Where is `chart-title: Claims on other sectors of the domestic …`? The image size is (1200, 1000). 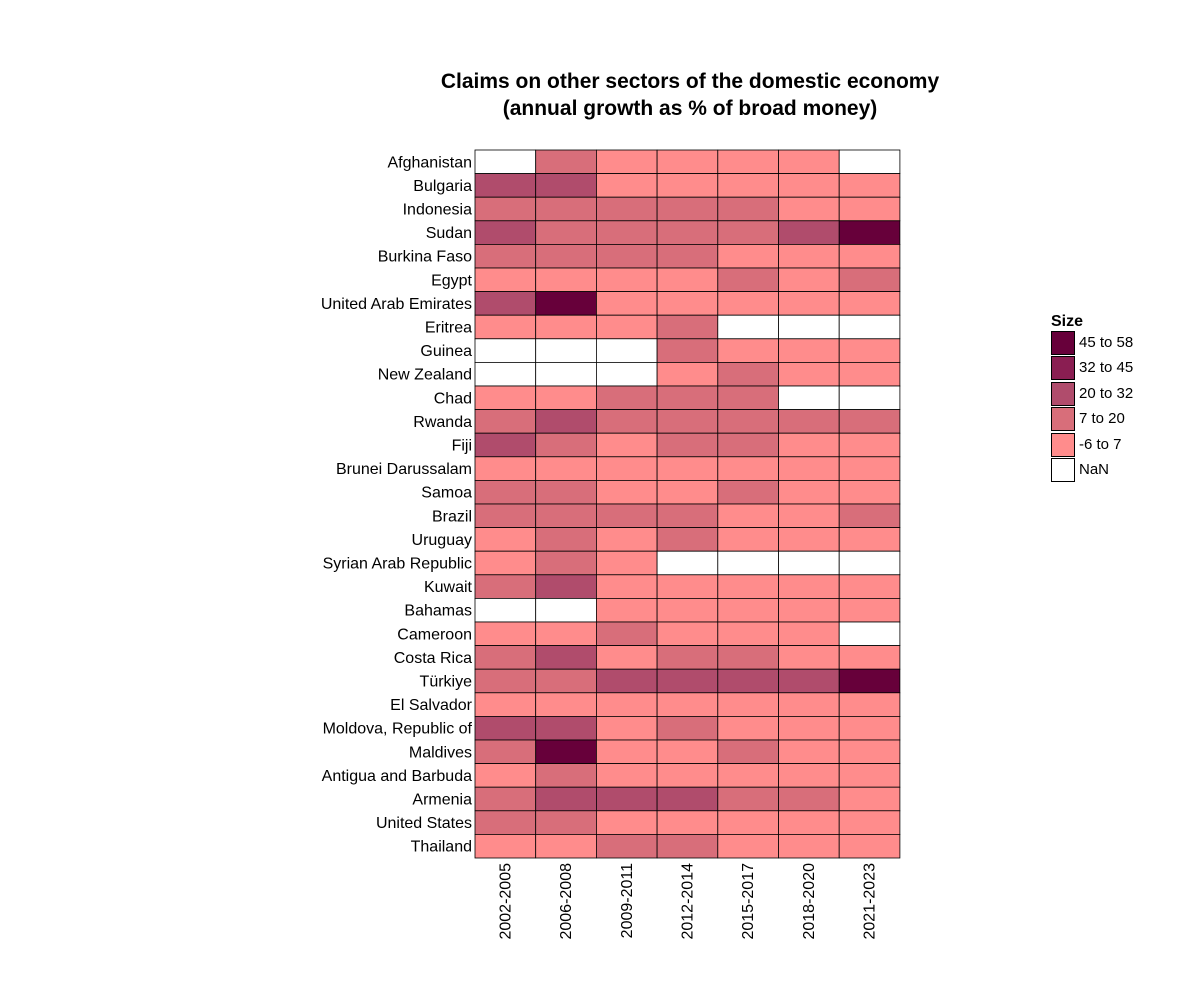 chart-title: Claims on other sectors of the domestic … is located at coordinates (690, 81).